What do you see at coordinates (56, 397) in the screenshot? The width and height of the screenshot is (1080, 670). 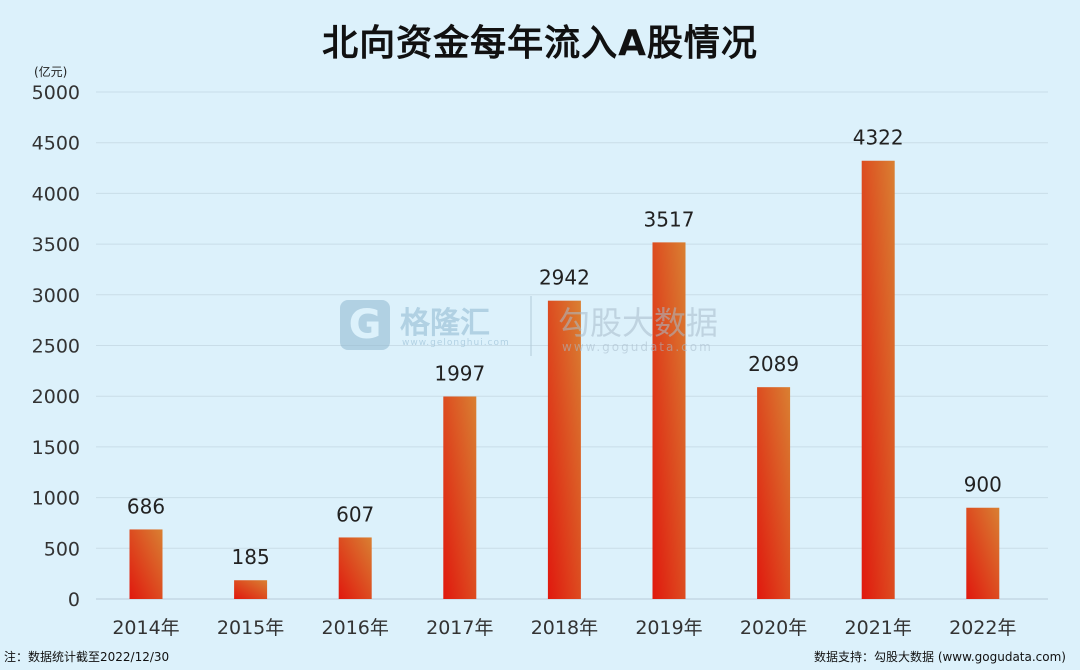 I see `y-tick-label: 2000` at bounding box center [56, 397].